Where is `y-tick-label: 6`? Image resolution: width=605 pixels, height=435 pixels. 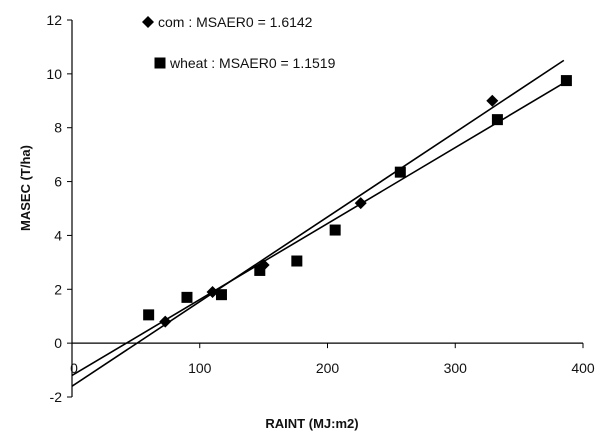 y-tick-label: 6 is located at coordinates (58, 182).